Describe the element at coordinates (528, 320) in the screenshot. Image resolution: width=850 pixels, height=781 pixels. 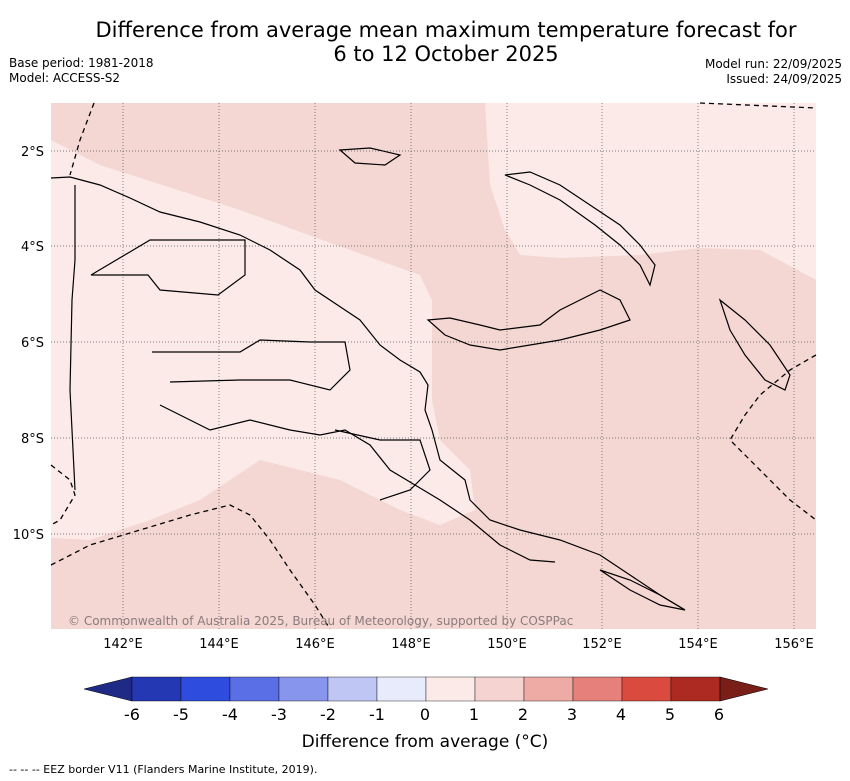
I see `new-britain-island` at that location.